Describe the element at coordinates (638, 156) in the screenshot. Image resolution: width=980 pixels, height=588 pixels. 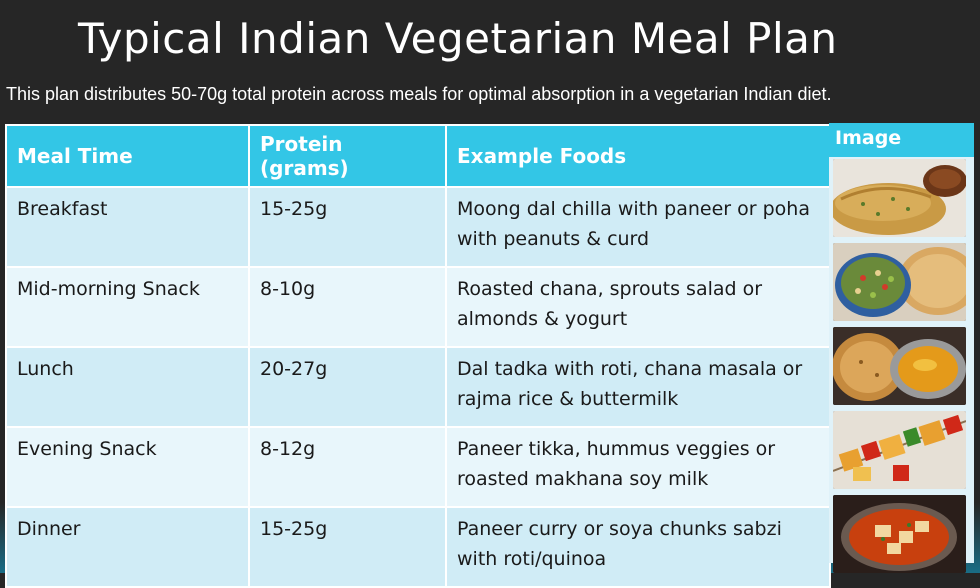
I see `header-example-foods: Example Foods` at that location.